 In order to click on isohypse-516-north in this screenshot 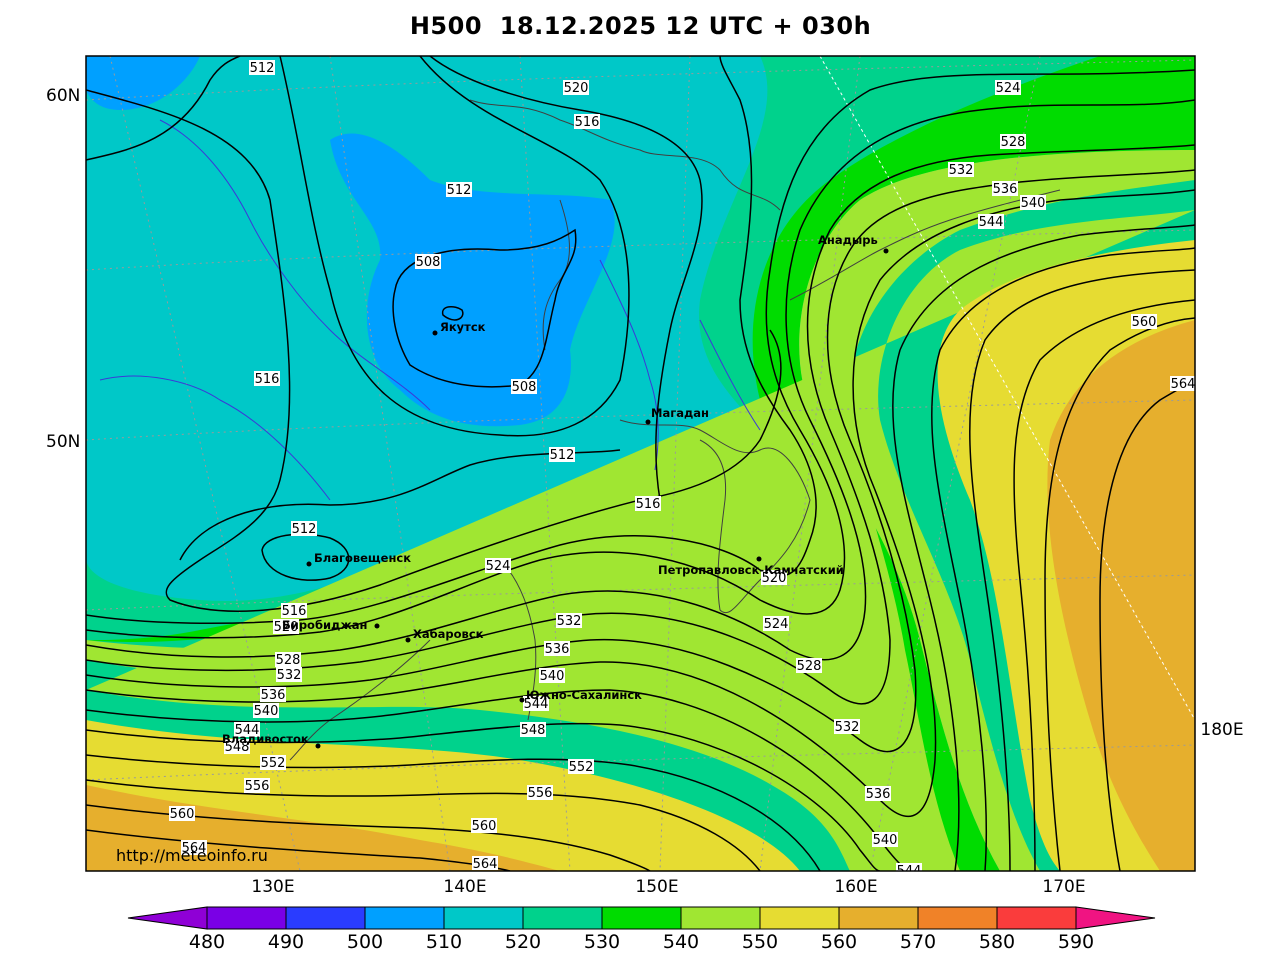, I will do `click(566, 278)`.